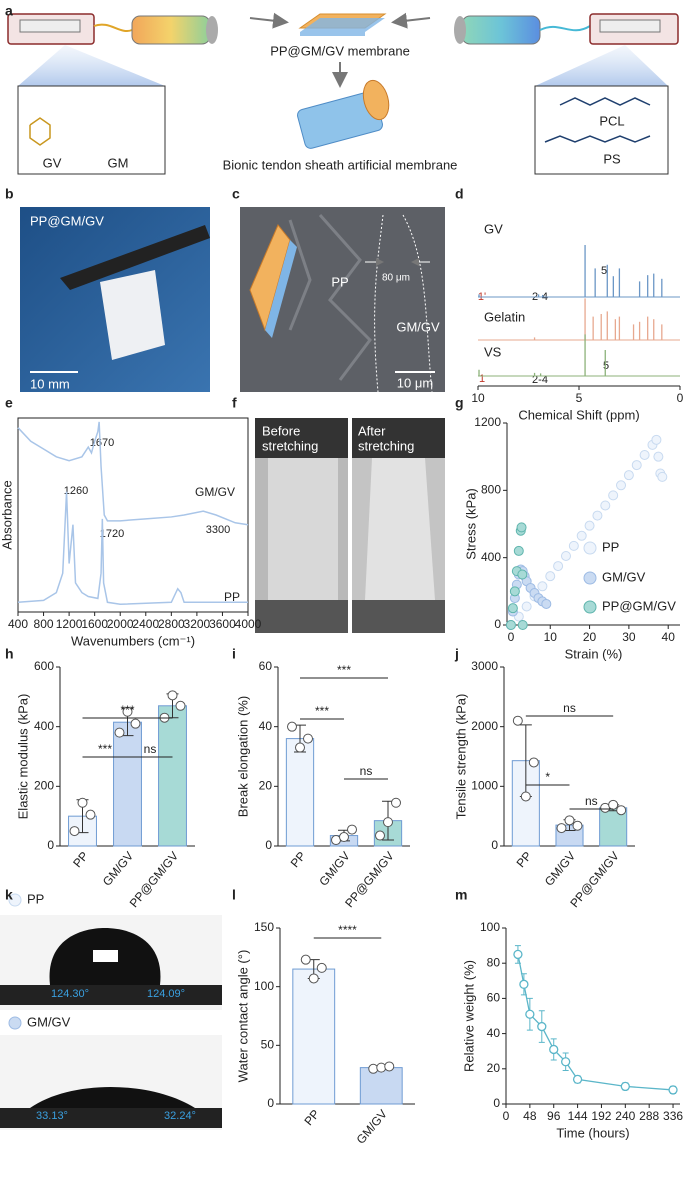 The image size is (685, 1178). I want to click on y-tick-label: 1200, so click(487, 422).